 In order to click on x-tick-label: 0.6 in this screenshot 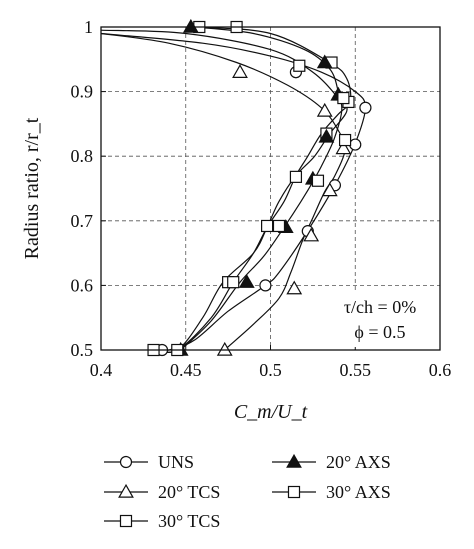, I will do `click(440, 370)`.